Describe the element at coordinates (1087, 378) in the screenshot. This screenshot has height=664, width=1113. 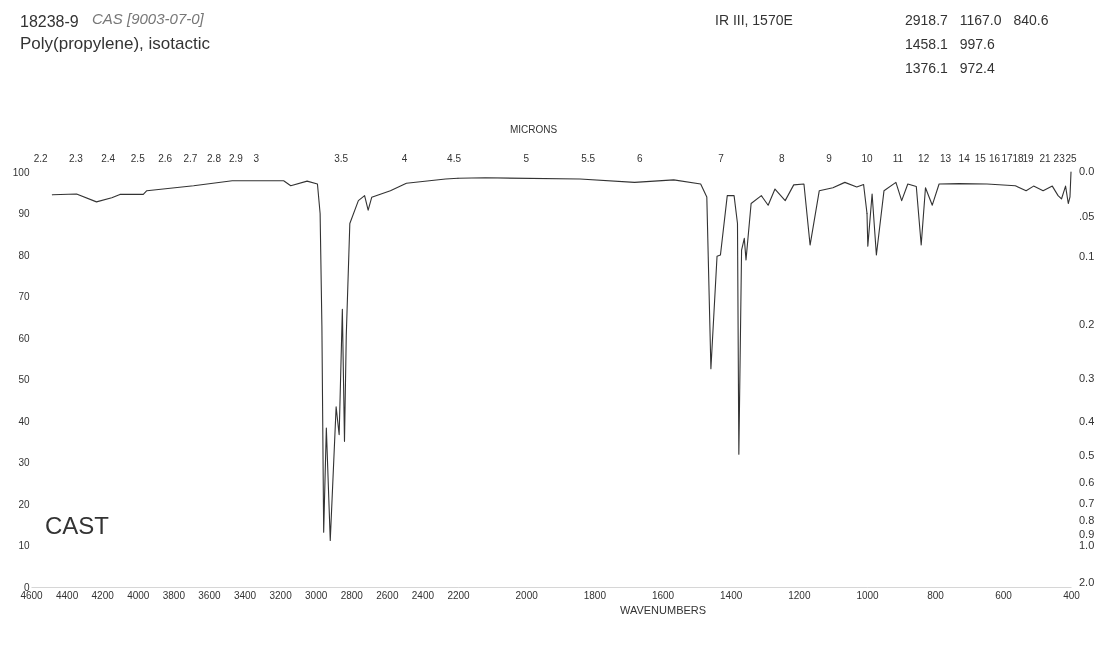
I see `text: 0.3` at that location.